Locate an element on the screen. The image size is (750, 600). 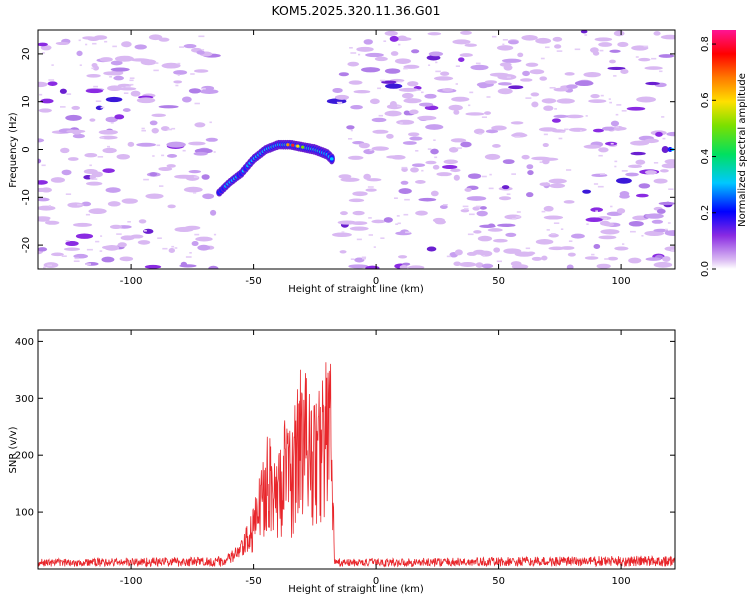
snr-y-tick-label: 200 is located at coordinates (24, 456).